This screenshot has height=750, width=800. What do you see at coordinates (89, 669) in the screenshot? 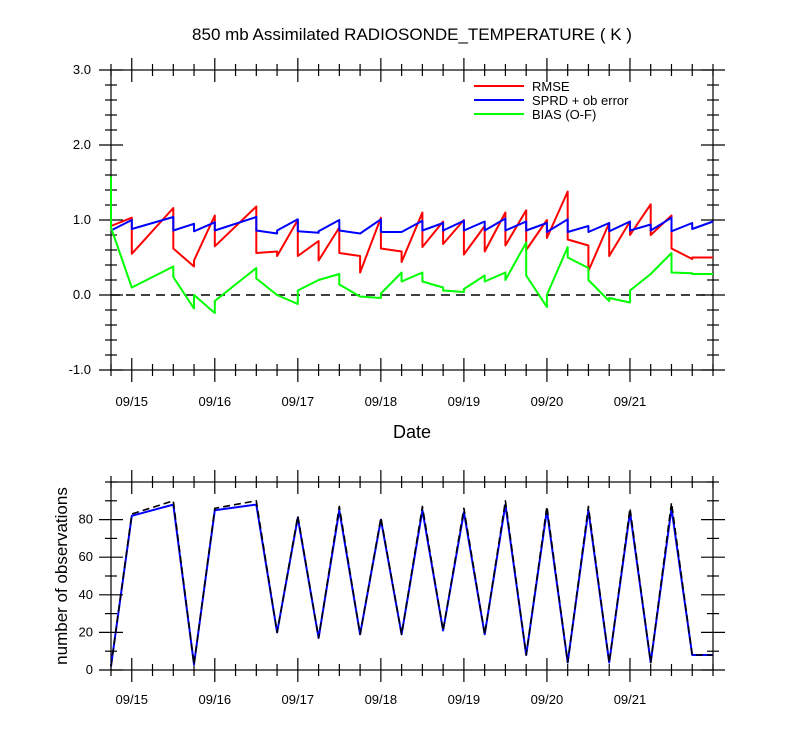
I see `y-tick-label: 0` at bounding box center [89, 669].